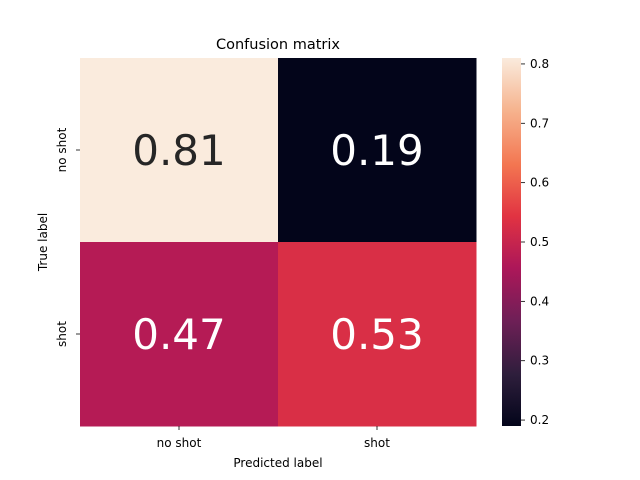  I want to click on colorbar-tick-label: 0.3, so click(539, 361).